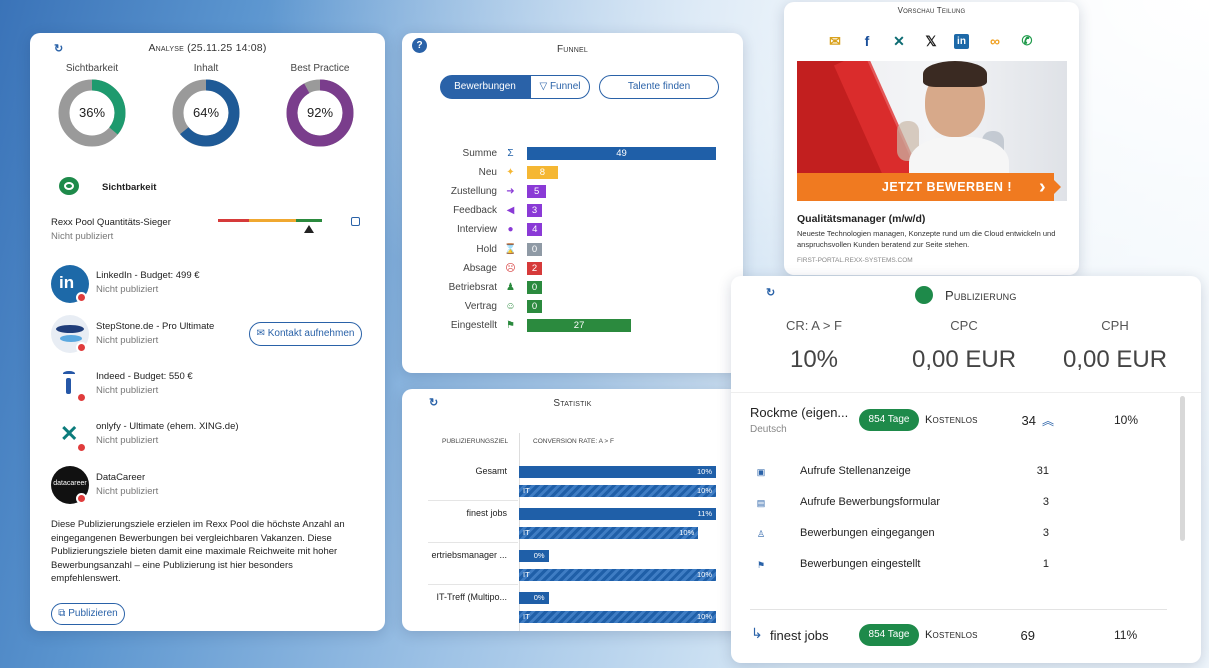 The image size is (1209, 668). I want to click on help-icon: ?, so click(419, 45).